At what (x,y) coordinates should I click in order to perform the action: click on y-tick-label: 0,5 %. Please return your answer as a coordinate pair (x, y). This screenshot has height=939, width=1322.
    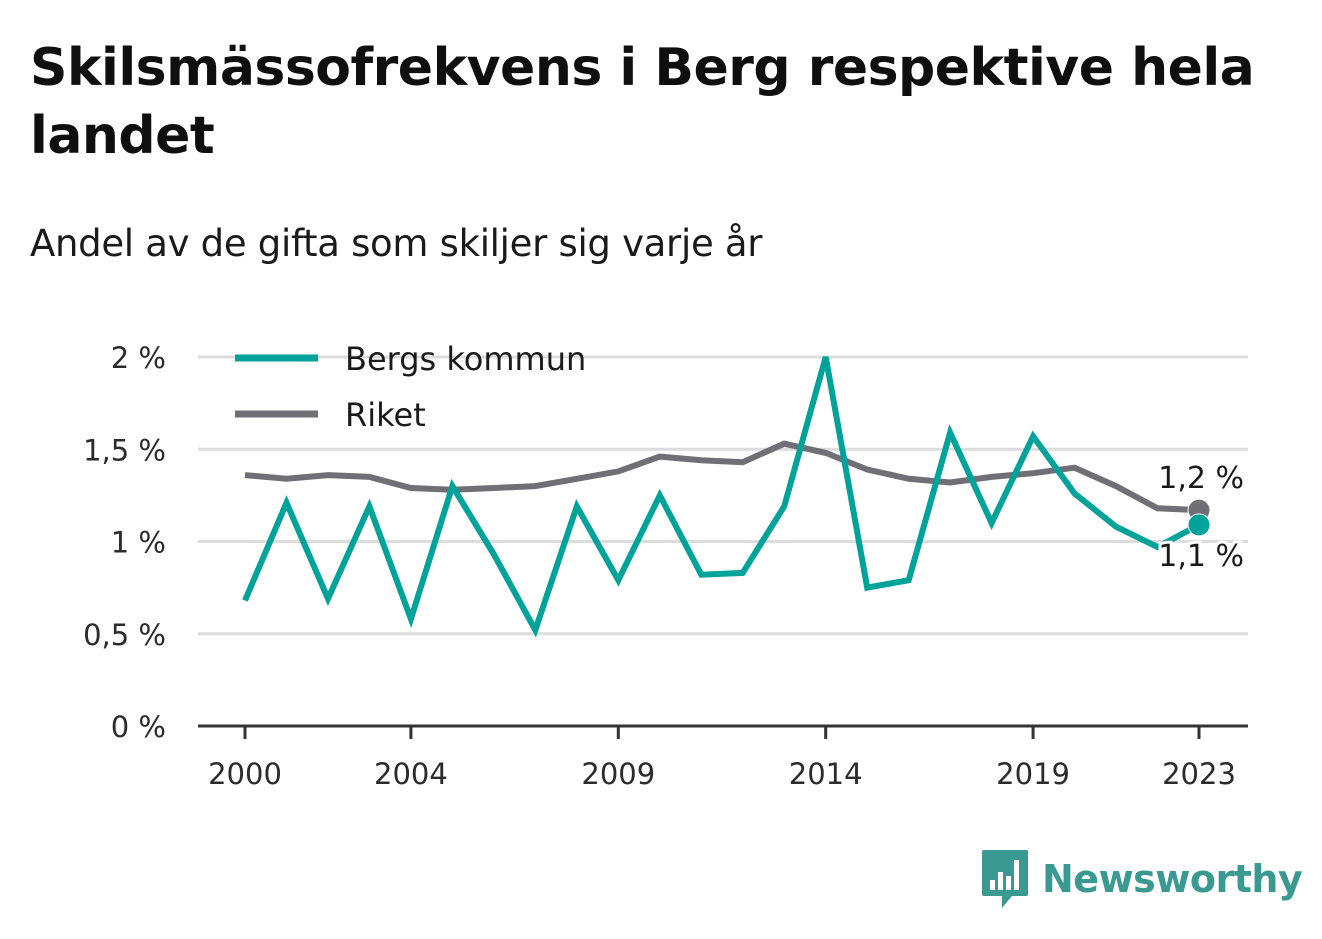
    Looking at the image, I should click on (124, 635).